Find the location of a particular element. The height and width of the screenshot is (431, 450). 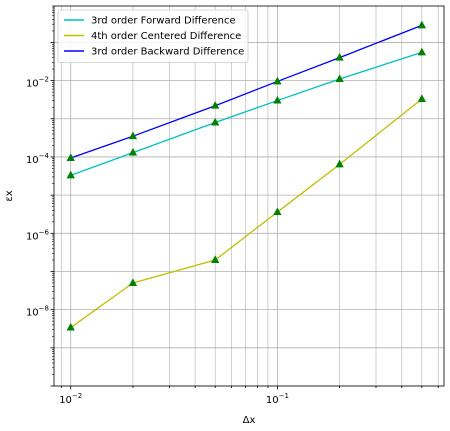

legend-label-1: 3rd order Forward Difference is located at coordinates (163, 21).